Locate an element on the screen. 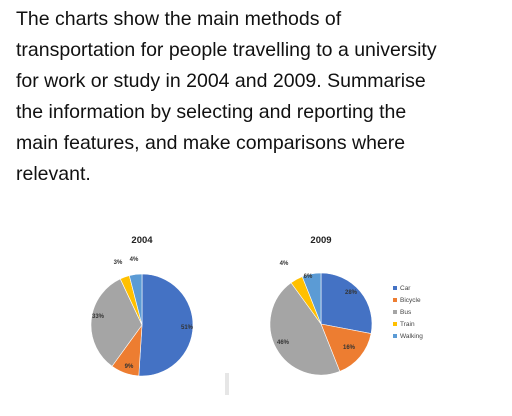 This screenshot has height=416, width=512. legend-swatch-car is located at coordinates (395, 288).